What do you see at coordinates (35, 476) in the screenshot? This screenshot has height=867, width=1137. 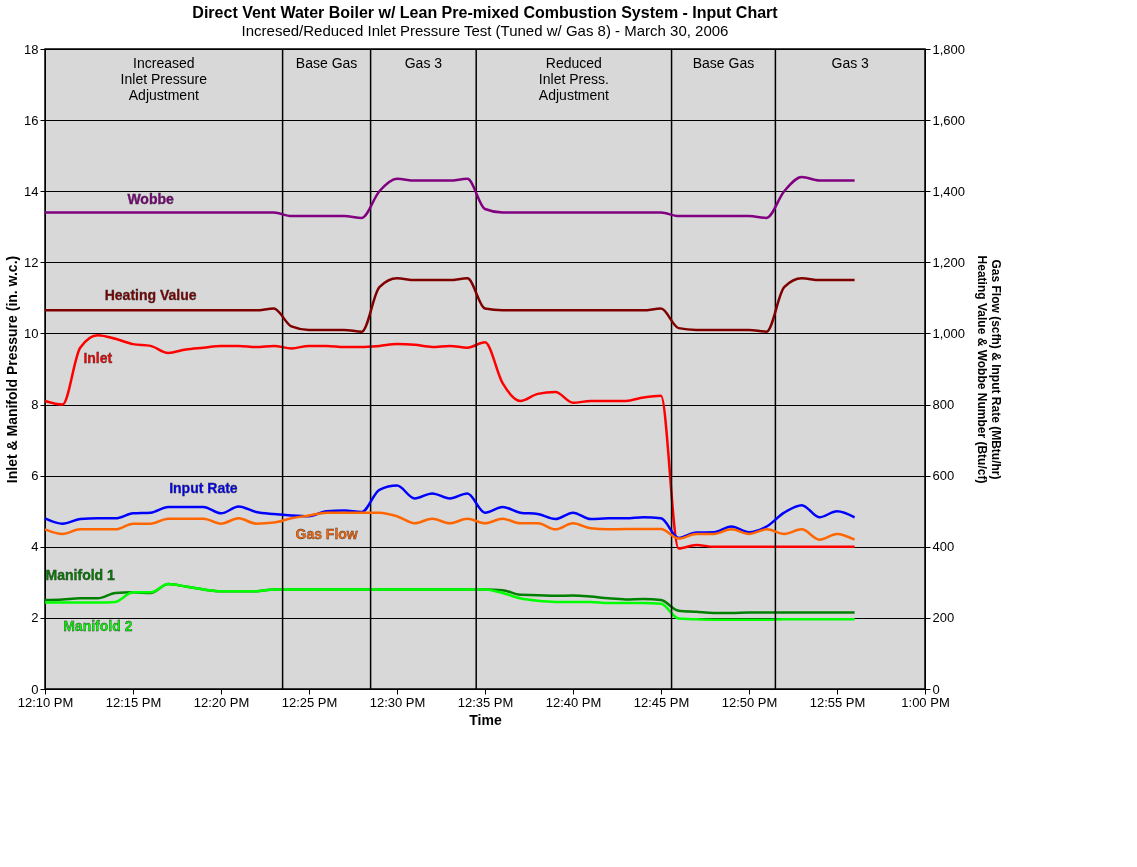 I see `y-tick-label: 6` at bounding box center [35, 476].